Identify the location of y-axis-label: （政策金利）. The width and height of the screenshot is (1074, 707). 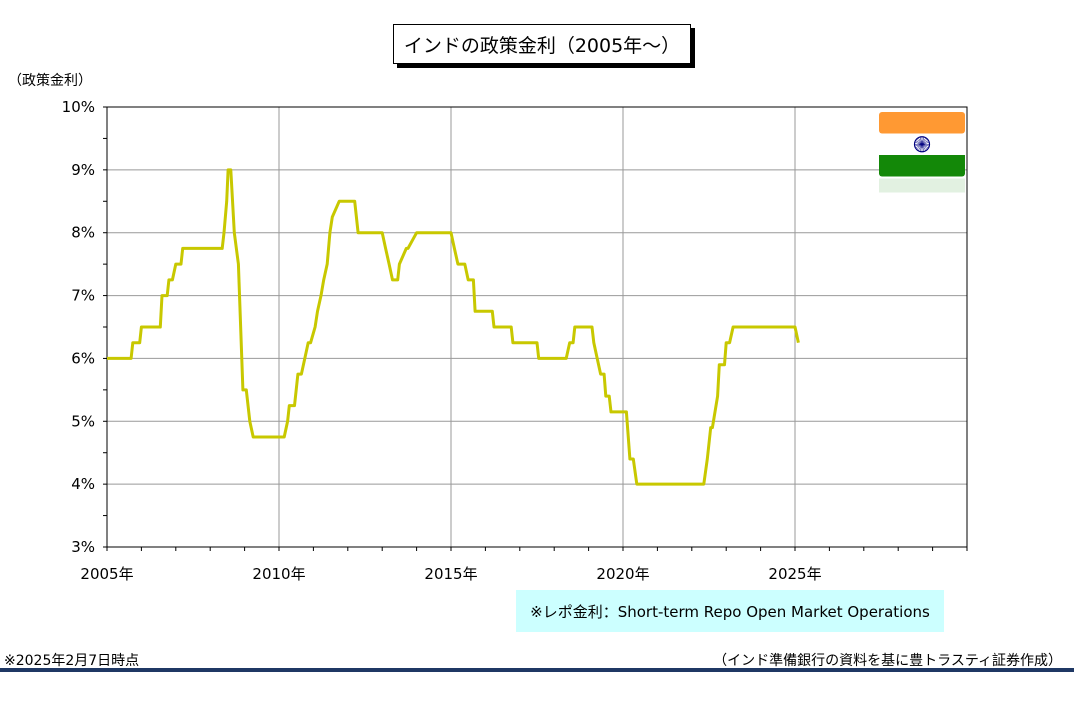
(50, 81).